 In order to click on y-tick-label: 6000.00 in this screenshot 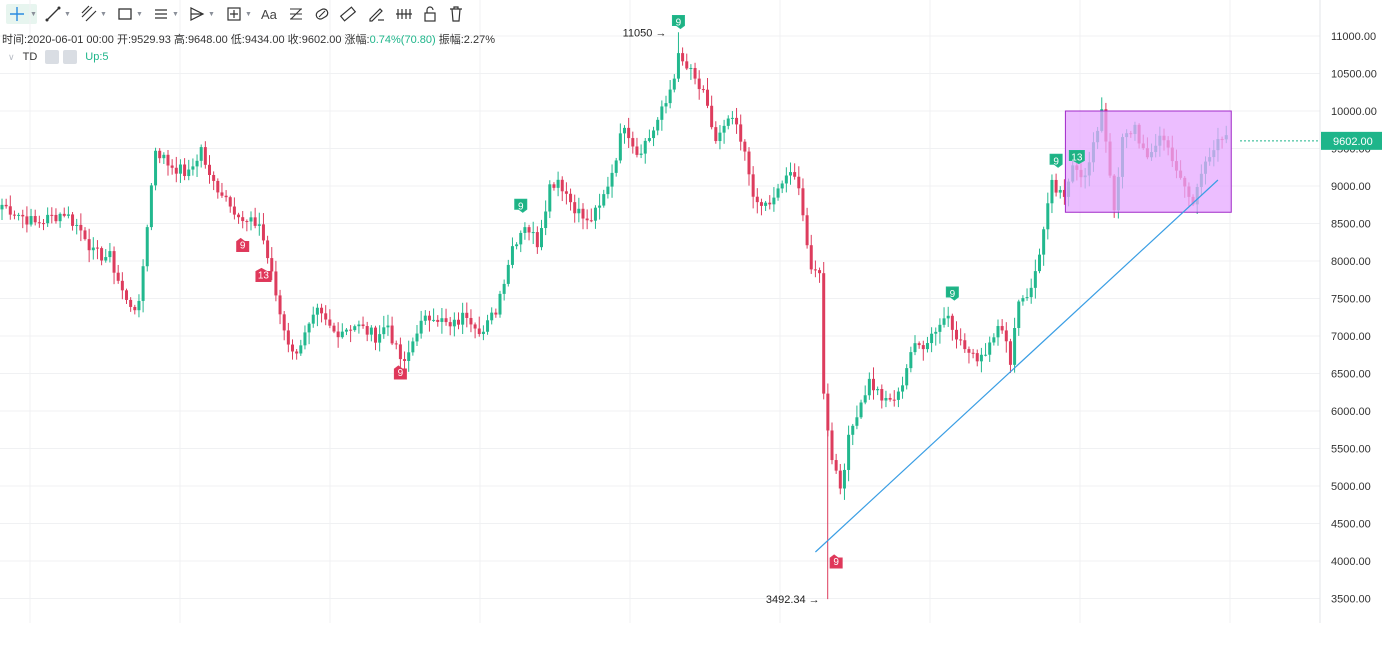, I will do `click(1351, 412)`.